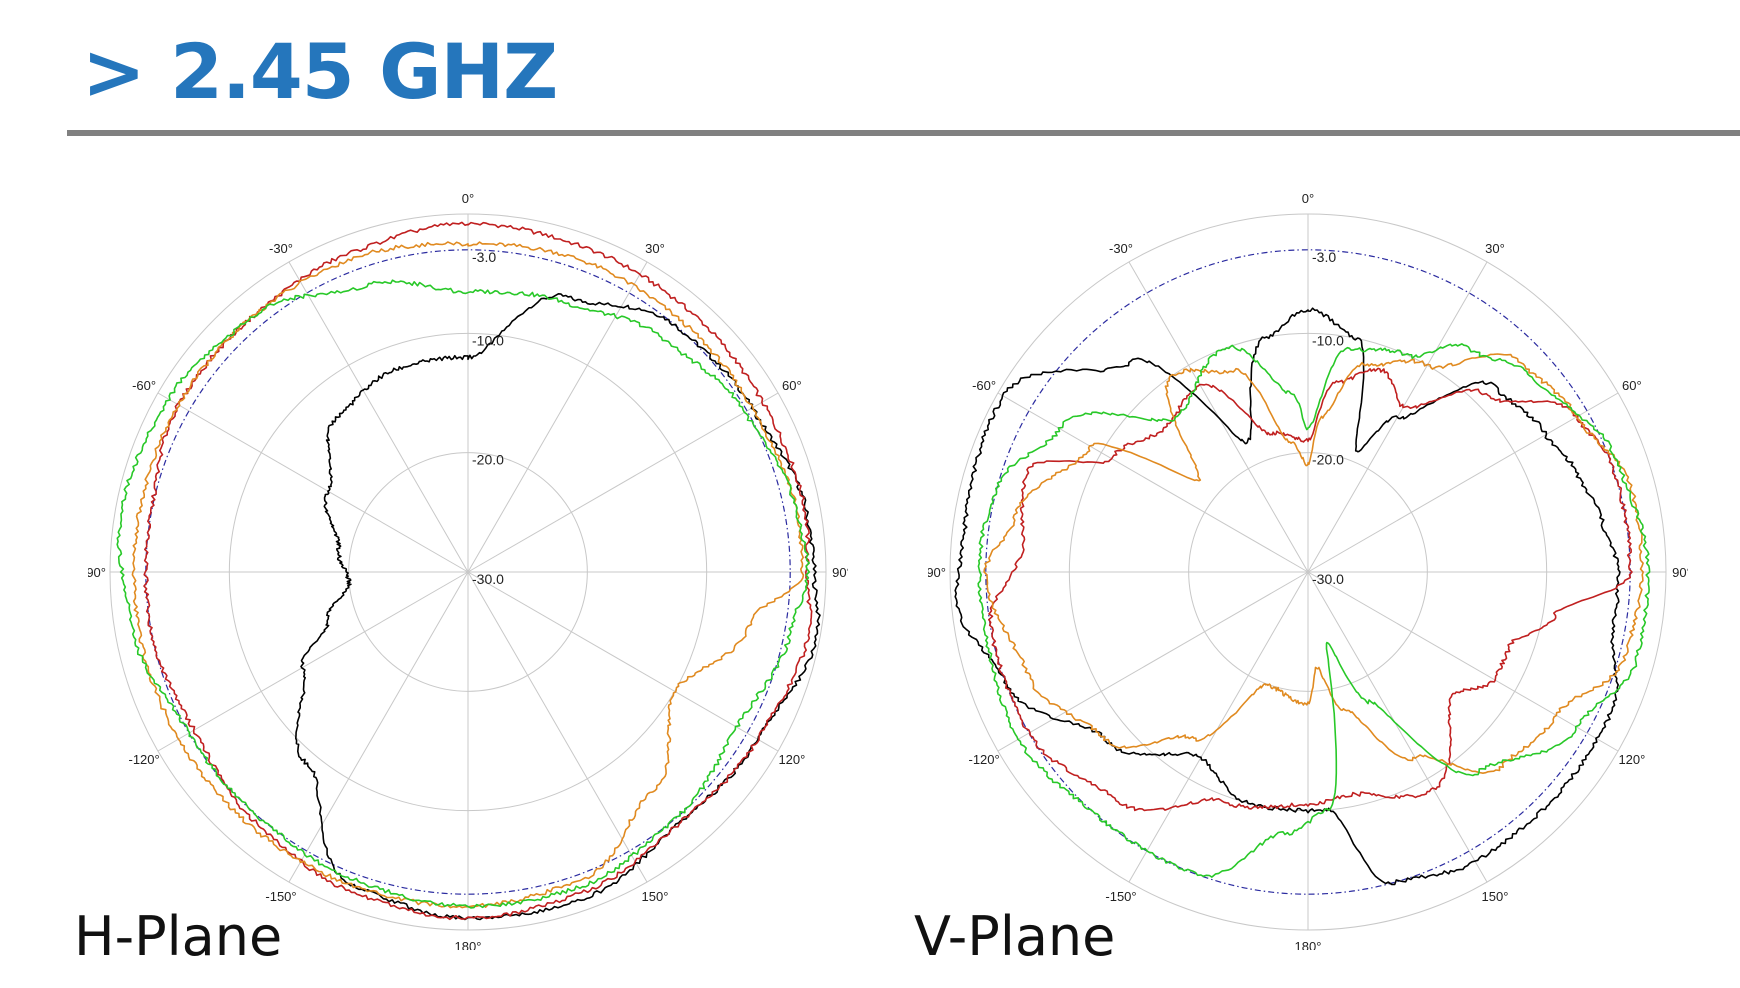 This screenshot has width=1740, height=988. Describe the element at coordinates (320, 71) in the screenshot. I see `slide-title: > 2.45 GHZ` at that location.